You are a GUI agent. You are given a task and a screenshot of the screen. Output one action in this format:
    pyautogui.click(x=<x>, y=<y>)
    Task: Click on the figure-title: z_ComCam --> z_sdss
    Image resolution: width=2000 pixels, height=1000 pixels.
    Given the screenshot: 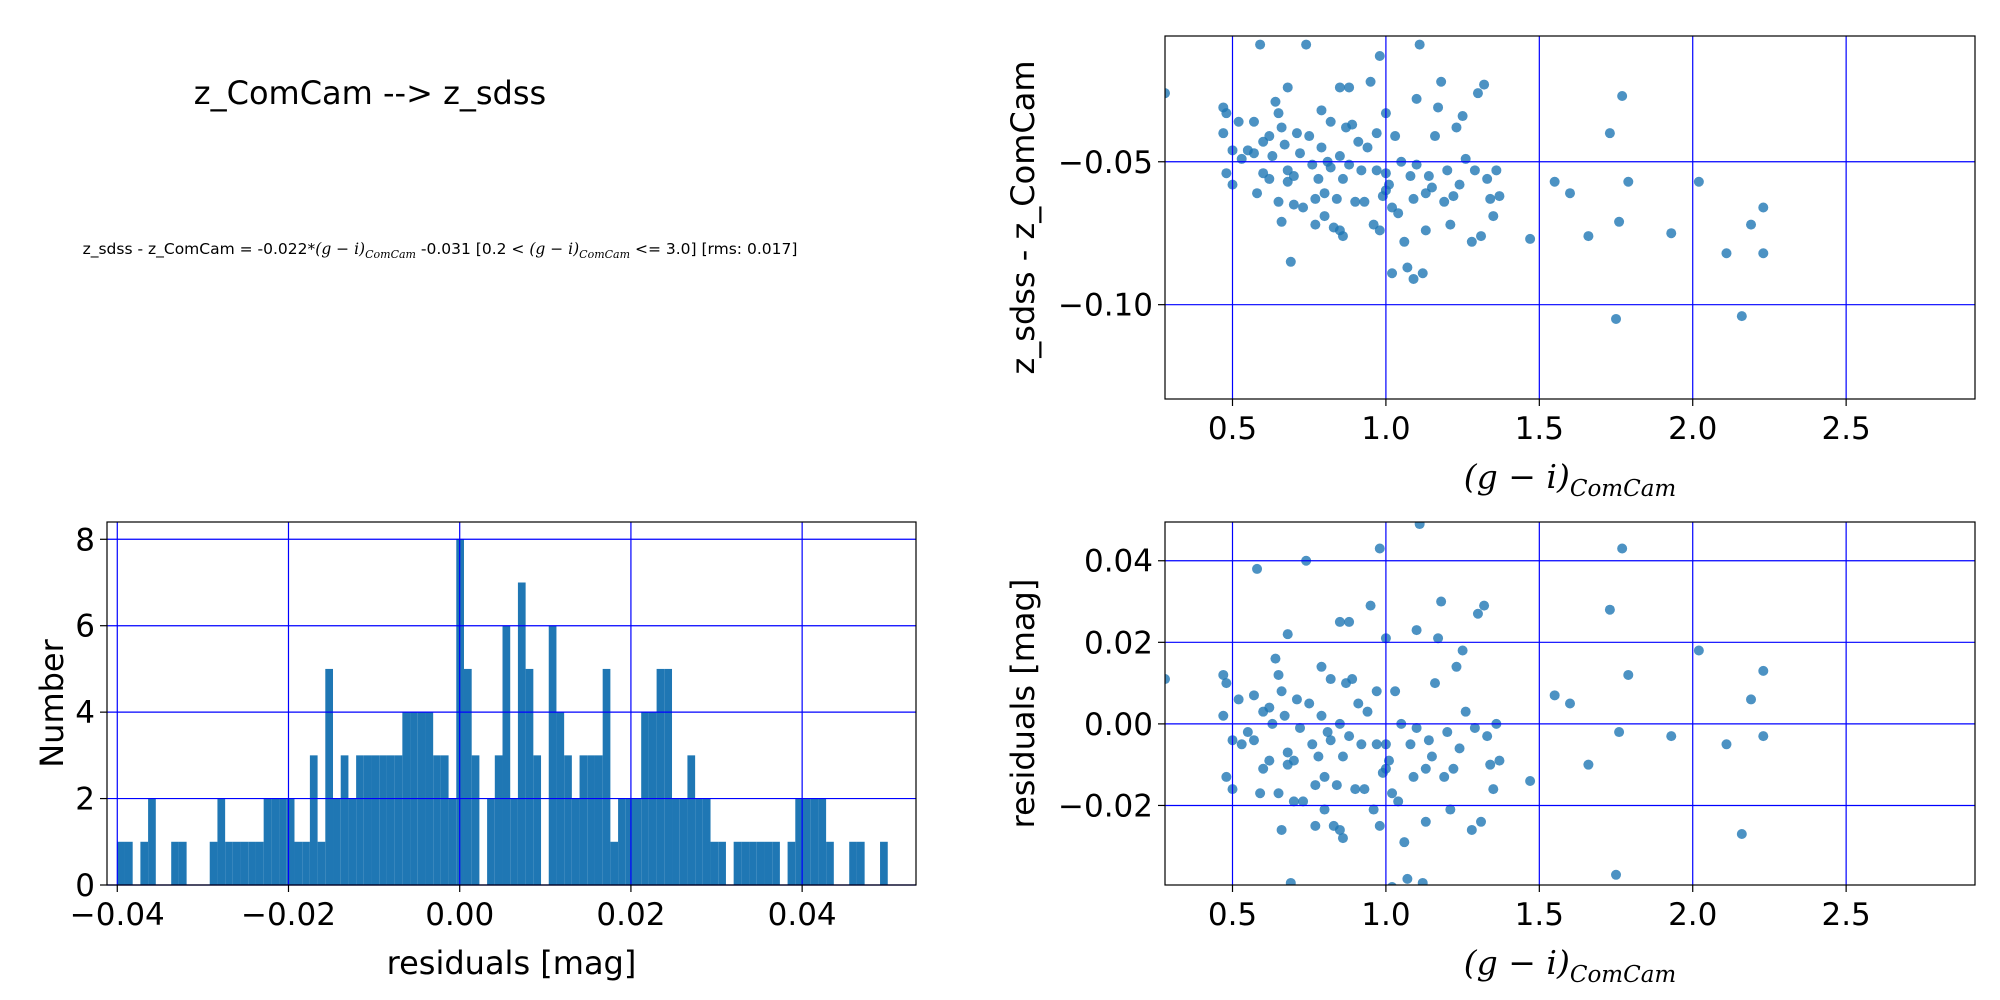 What is the action you would take?
    pyautogui.click(x=370, y=93)
    